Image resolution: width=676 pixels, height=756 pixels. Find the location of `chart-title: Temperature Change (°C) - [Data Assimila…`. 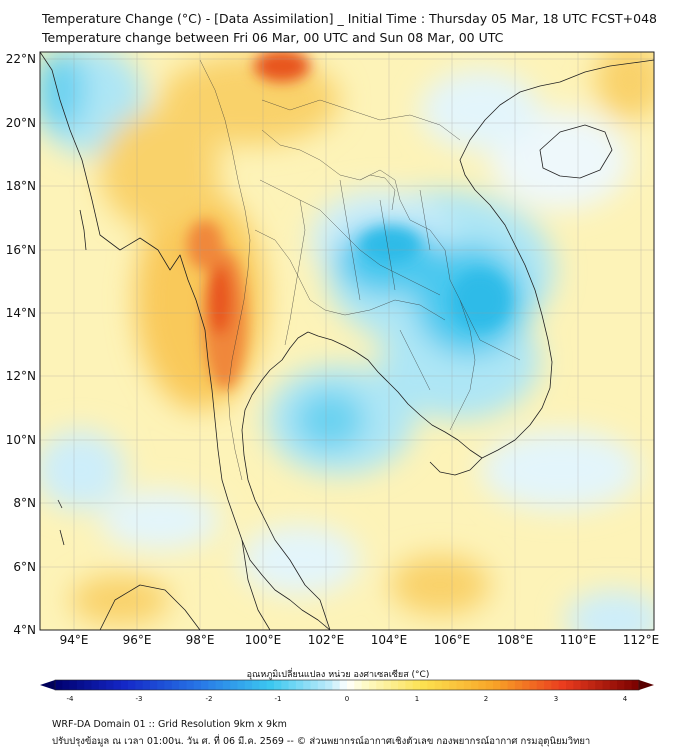

chart-title: Temperature Change (°C) - [Data Assimila… is located at coordinates (349, 18).